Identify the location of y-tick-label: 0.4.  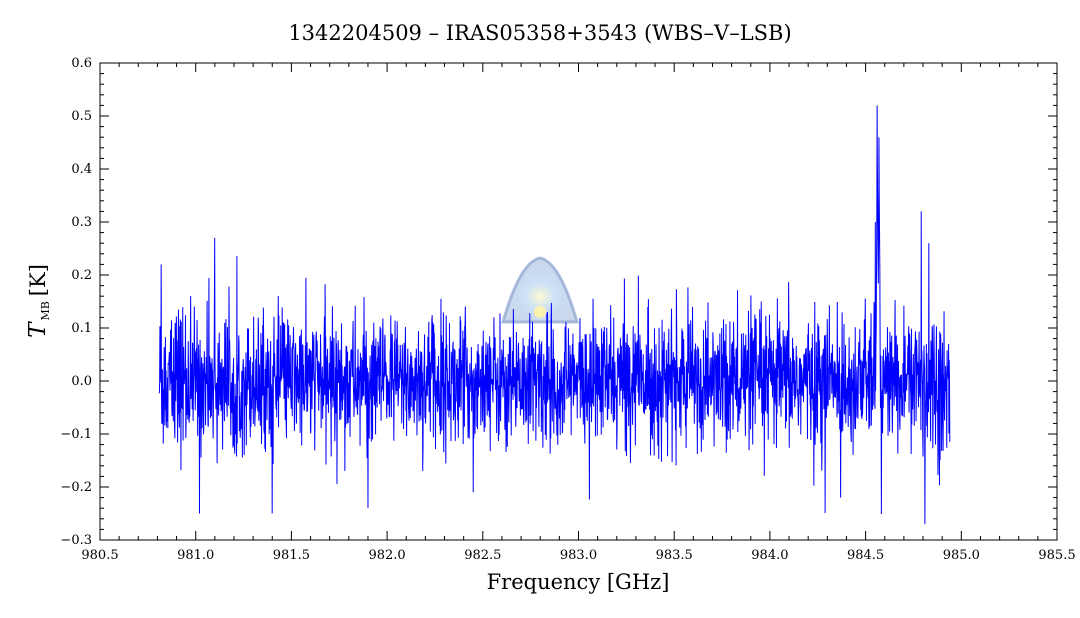
(81, 169).